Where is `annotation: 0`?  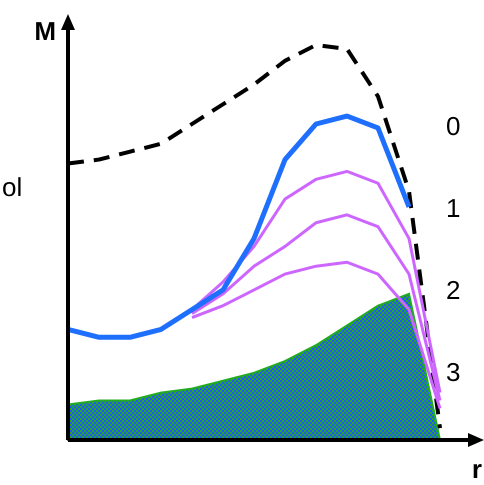 annotation: 0 is located at coordinates (453, 126).